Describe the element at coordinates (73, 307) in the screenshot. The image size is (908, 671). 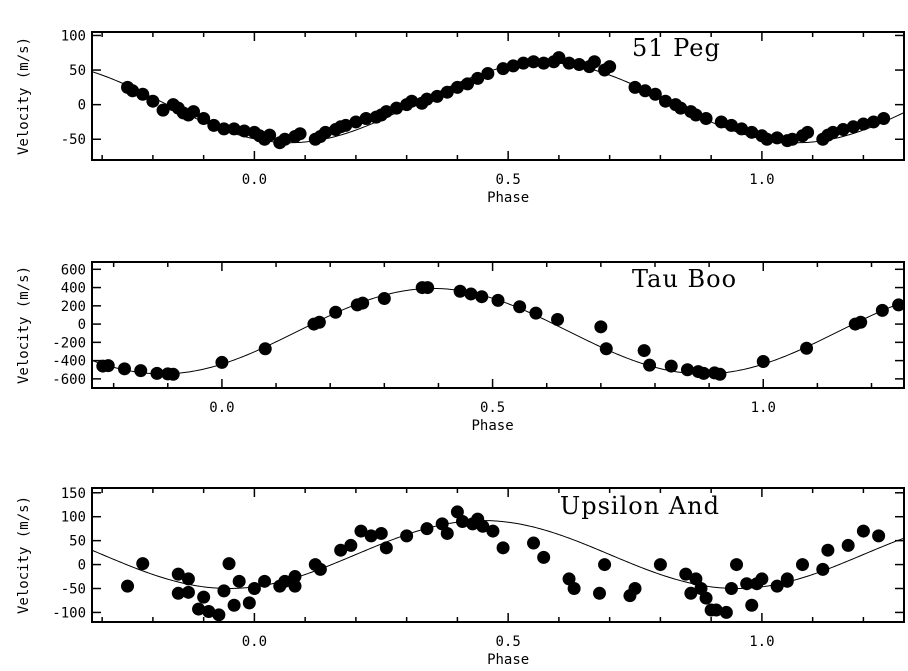
I see `y-tick-label: 200` at that location.